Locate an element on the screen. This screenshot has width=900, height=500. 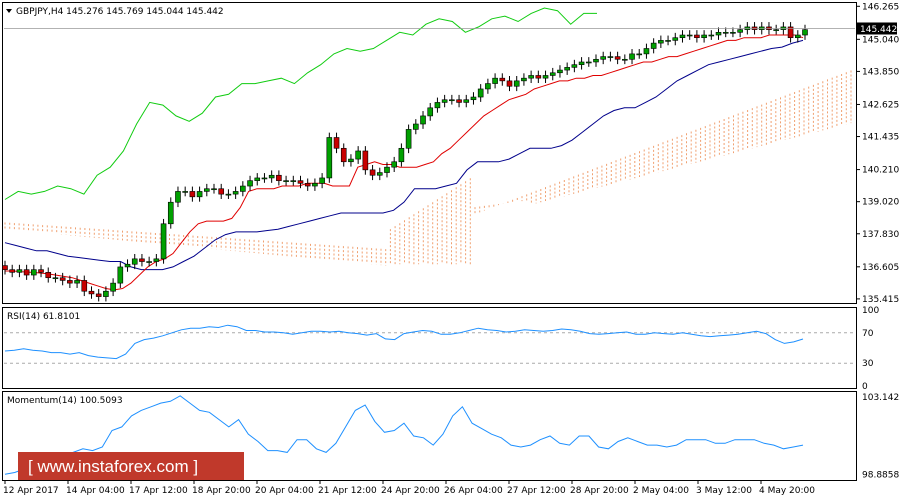
y-tick-label: 139.020 is located at coordinates (880, 203).